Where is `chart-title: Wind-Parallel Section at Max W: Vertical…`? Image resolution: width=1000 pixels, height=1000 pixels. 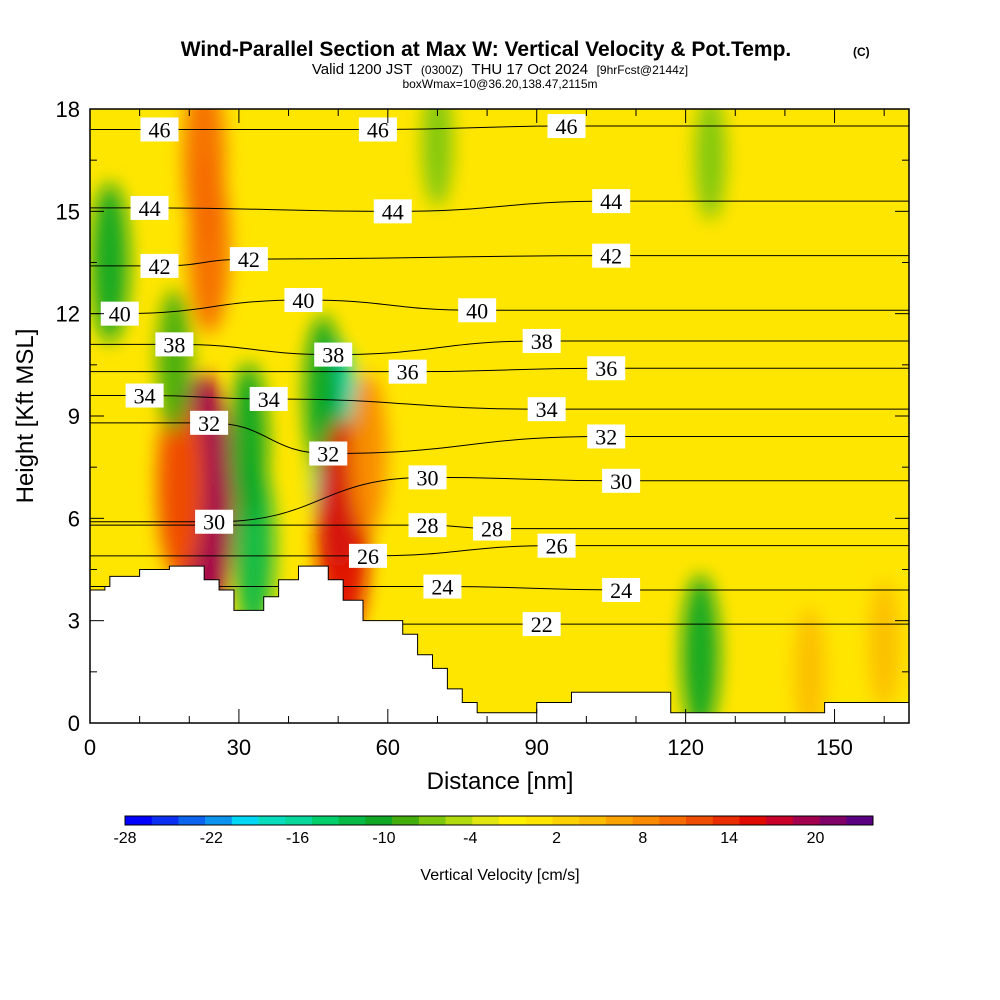 chart-title: Wind-Parallel Section at Max W: Vertical… is located at coordinates (486, 49).